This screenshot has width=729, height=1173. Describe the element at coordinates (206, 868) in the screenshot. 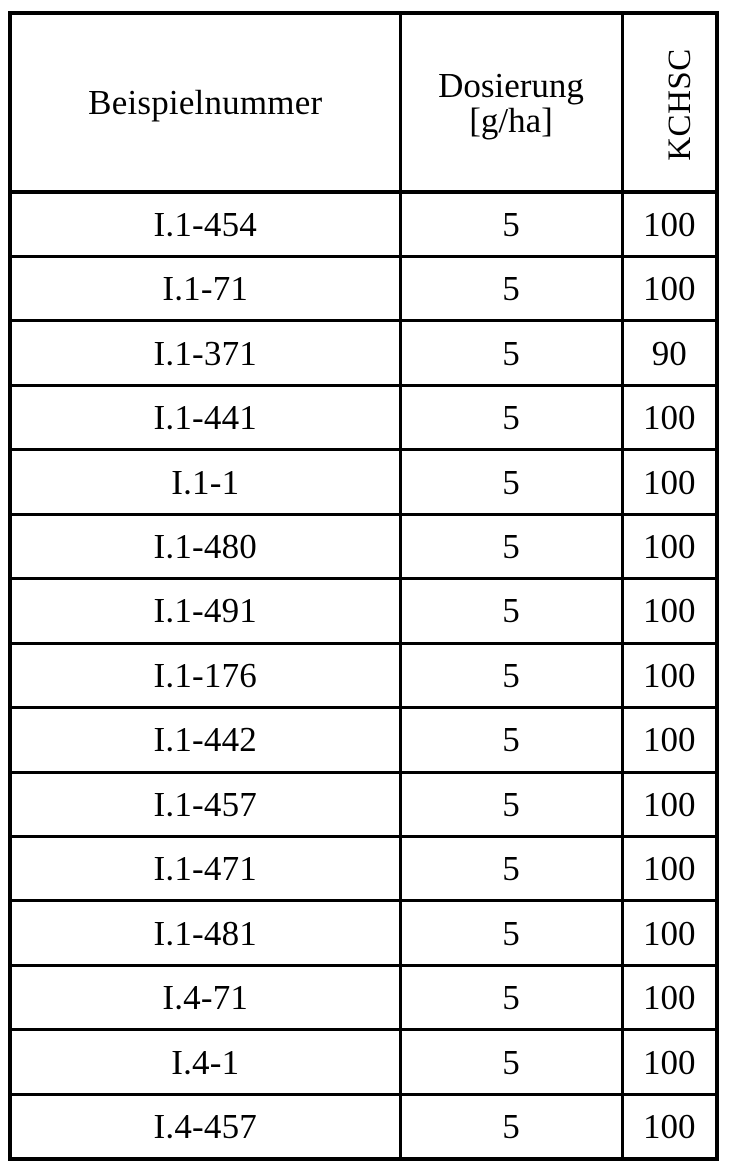

I see `cell-beispielnummer: I.1-471` at that location.